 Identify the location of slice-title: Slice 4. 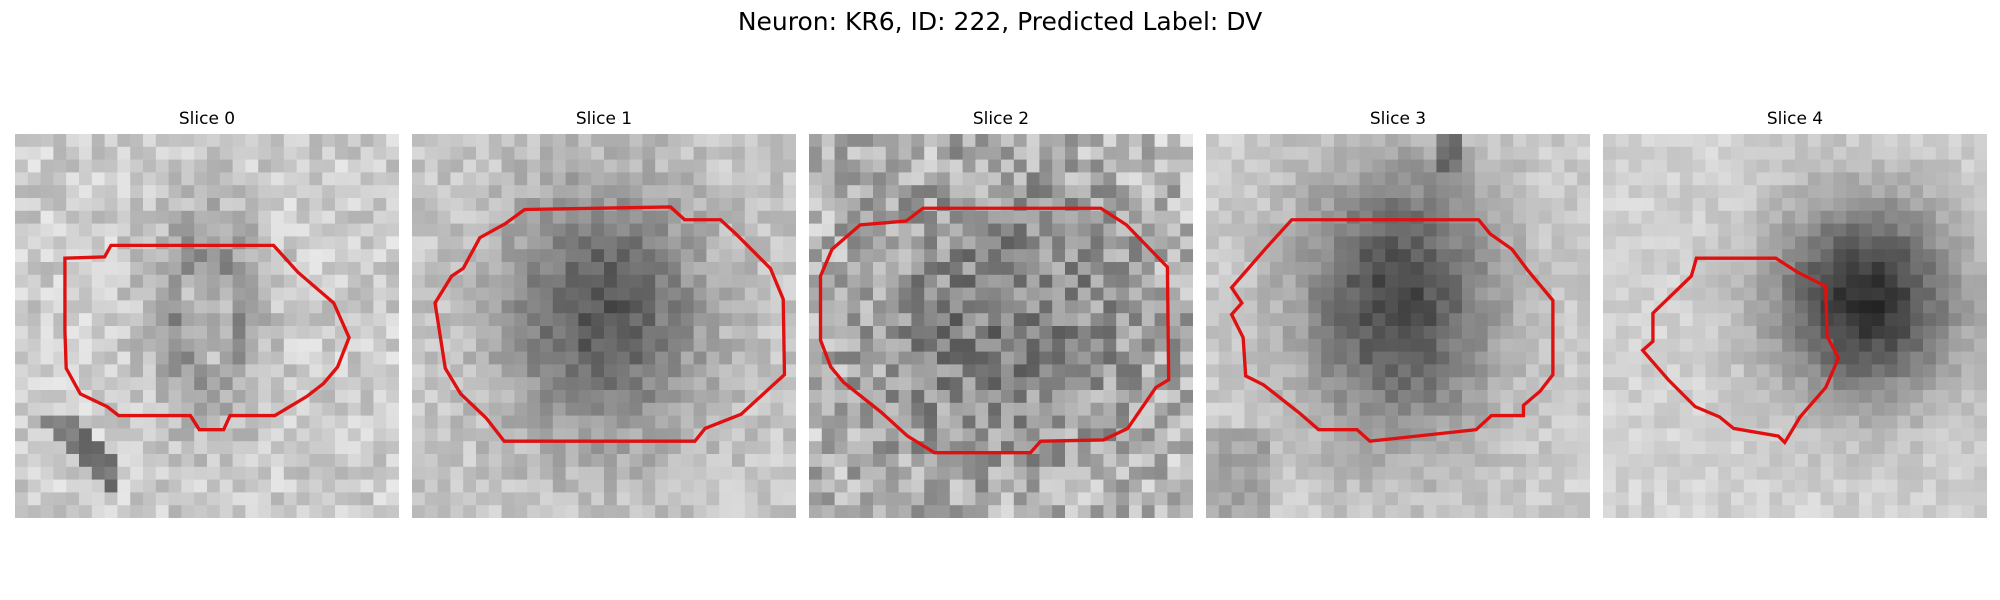
(1795, 119).